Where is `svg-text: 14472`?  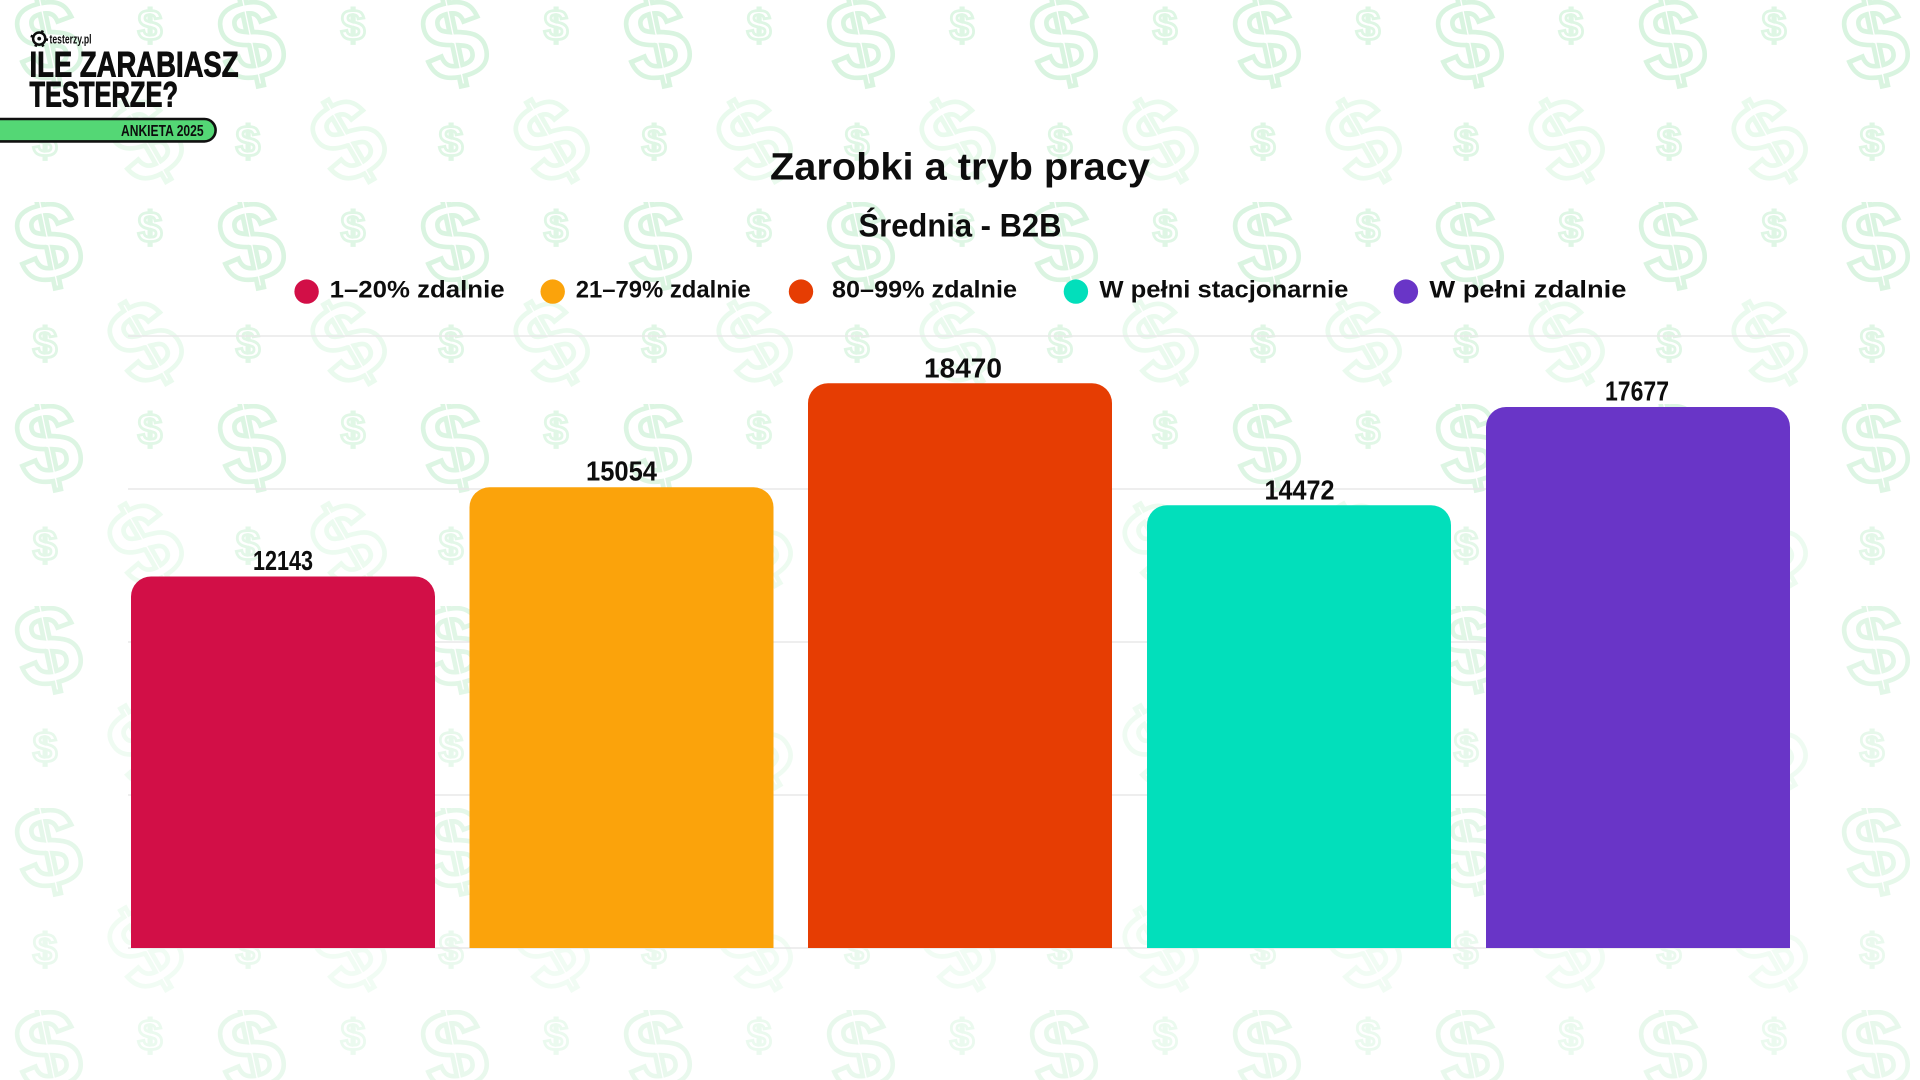 svg-text: 14472 is located at coordinates (1300, 489).